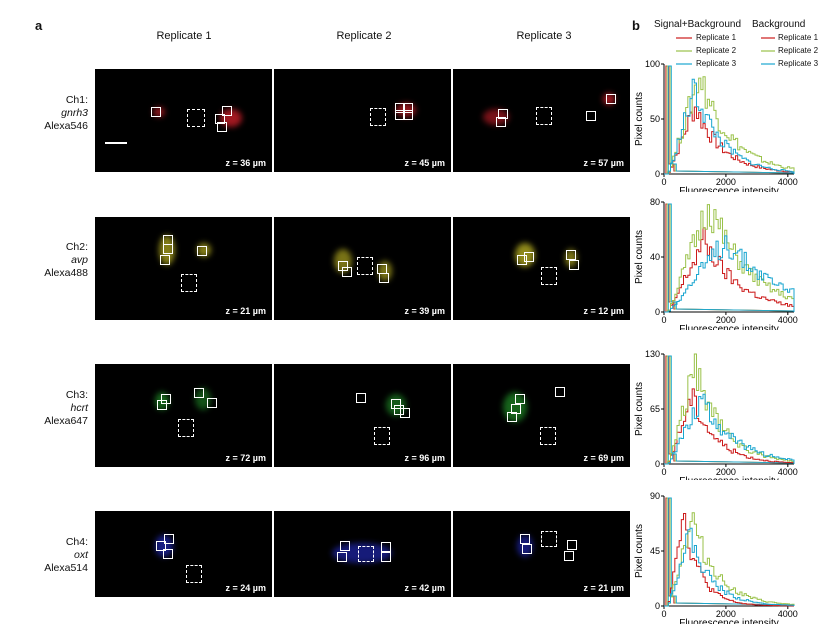 Image resolution: width=825 pixels, height=641 pixels. What do you see at coordinates (544, 36) in the screenshot?
I see `replicate-title-3: Replicate 3` at bounding box center [544, 36].